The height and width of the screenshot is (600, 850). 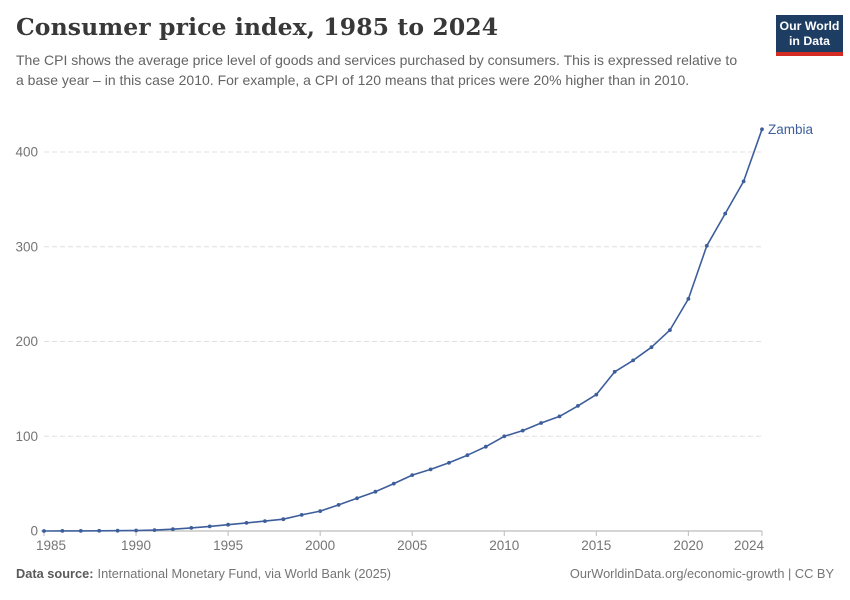 What do you see at coordinates (246, 523) in the screenshot?
I see `data-point-1996` at bounding box center [246, 523].